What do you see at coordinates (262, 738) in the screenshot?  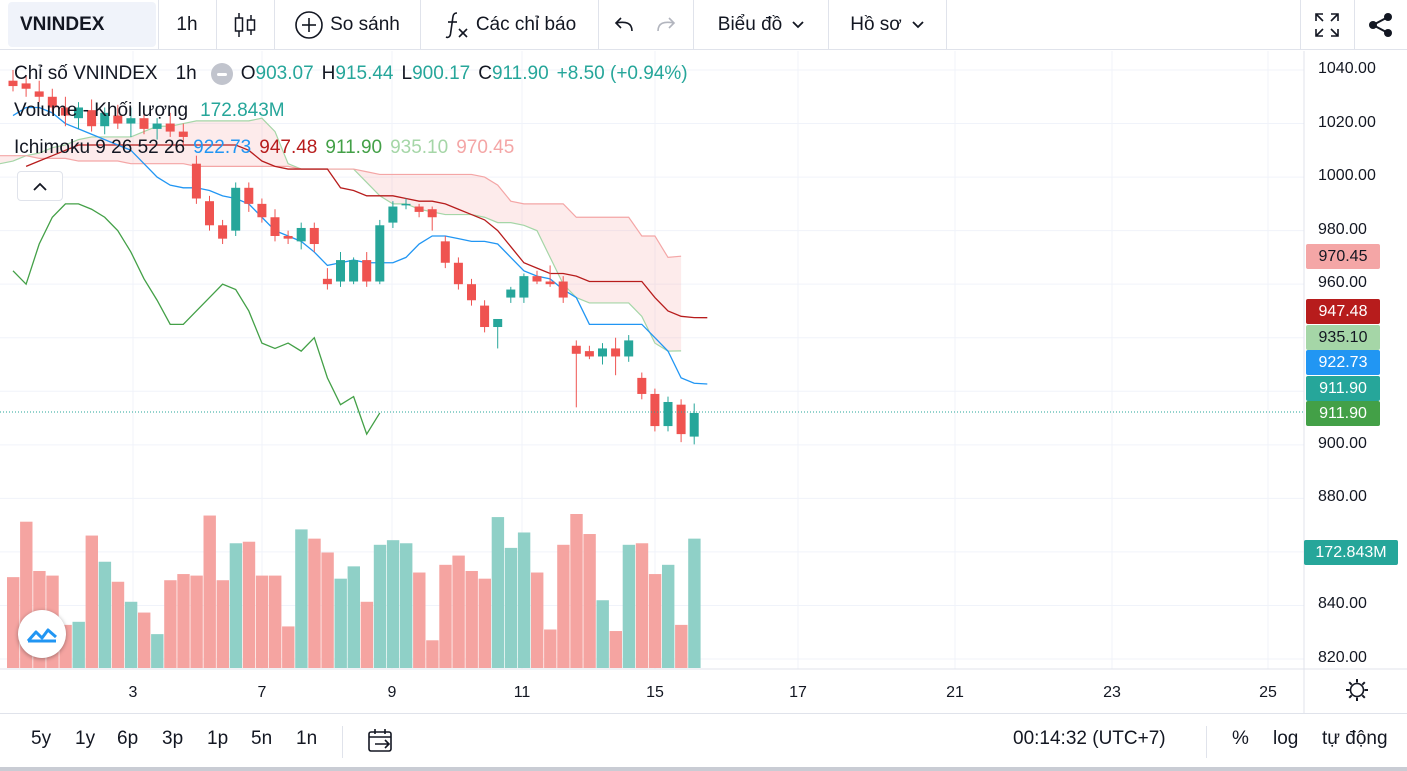 I see `range-5n-button: 5n` at bounding box center [262, 738].